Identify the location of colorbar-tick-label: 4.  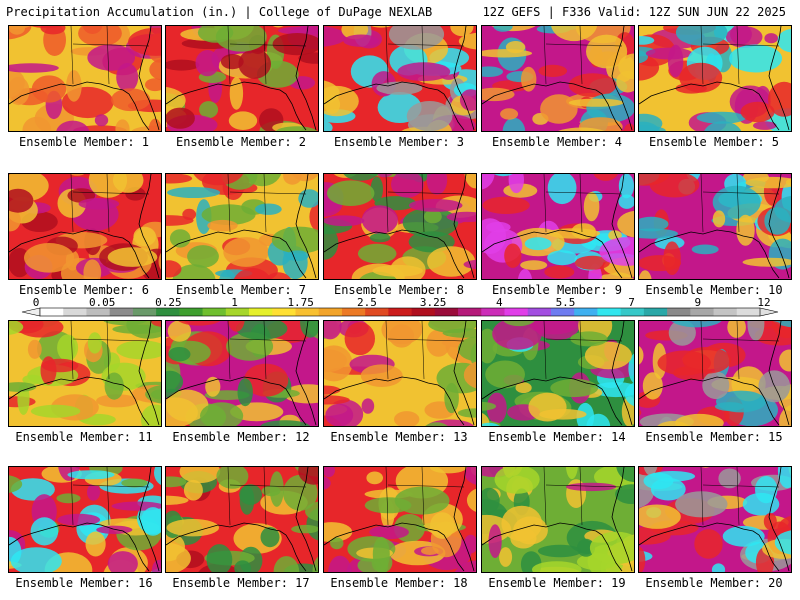
(499, 302).